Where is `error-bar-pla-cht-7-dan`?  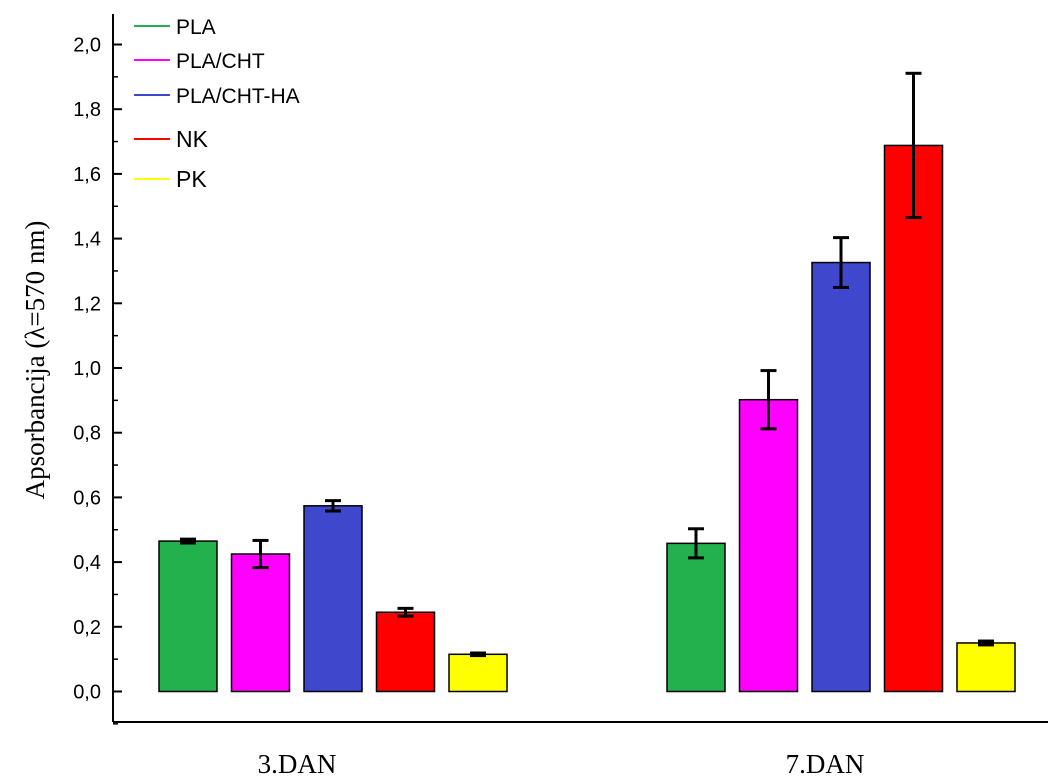
error-bar-pla-cht-7-dan is located at coordinates (768, 400).